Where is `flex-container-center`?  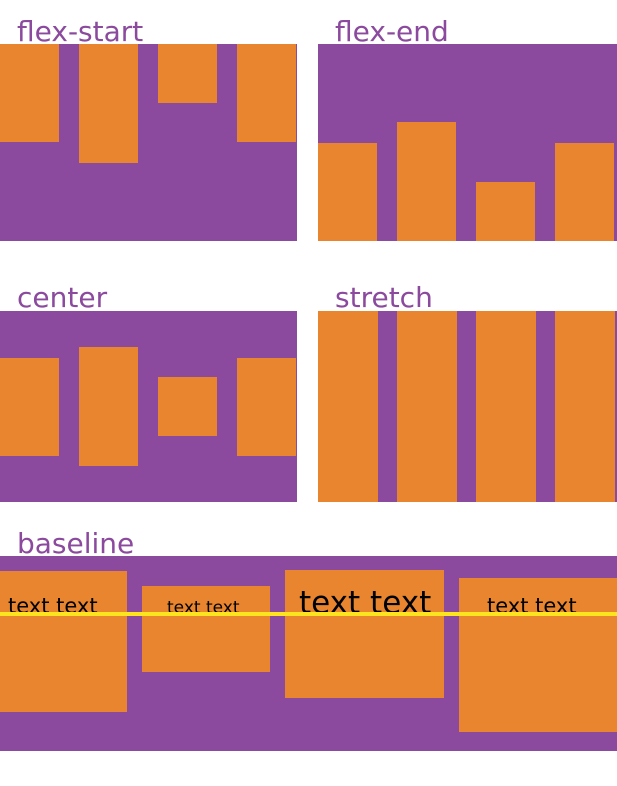 flex-container-center is located at coordinates (148, 406).